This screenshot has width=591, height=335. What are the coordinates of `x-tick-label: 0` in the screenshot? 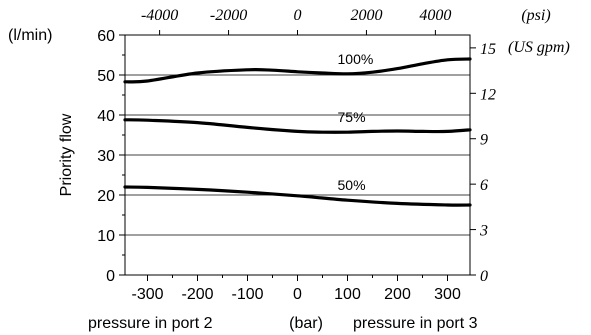 It's located at (297, 294).